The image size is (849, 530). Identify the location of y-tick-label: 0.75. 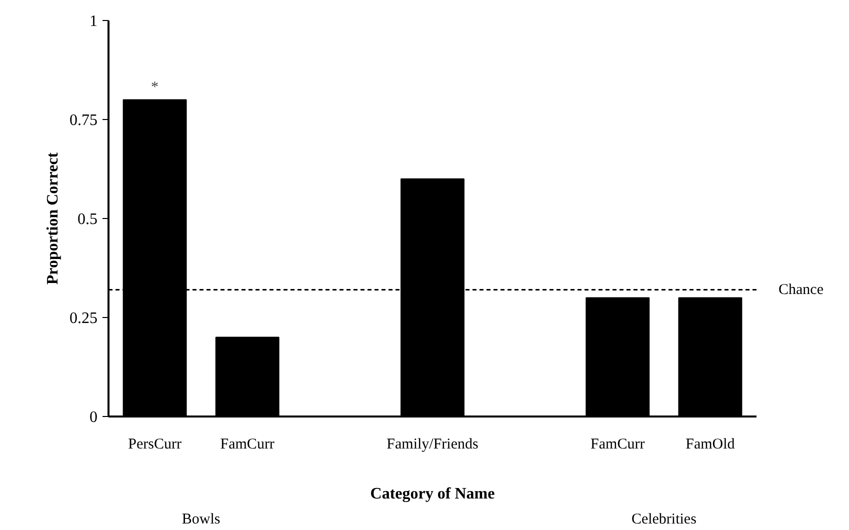
(84, 120).